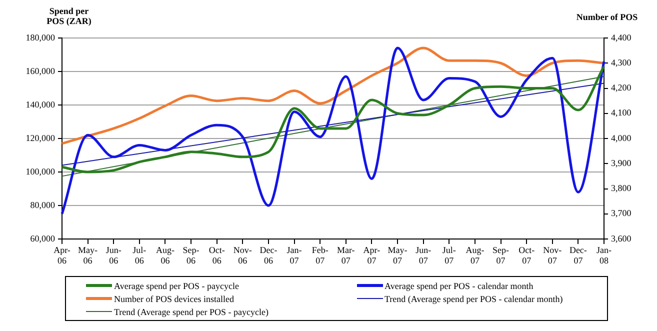 This screenshot has height=331, width=657. I want to click on x-tick-label: Nov-07, so click(552, 255).